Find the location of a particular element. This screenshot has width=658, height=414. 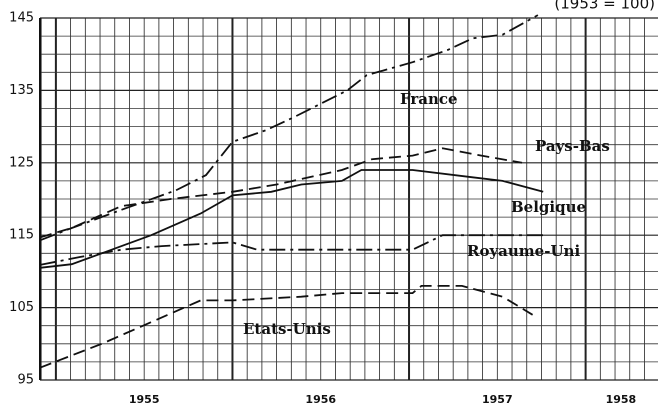

series-label: Etats-Unis is located at coordinates (287, 329).